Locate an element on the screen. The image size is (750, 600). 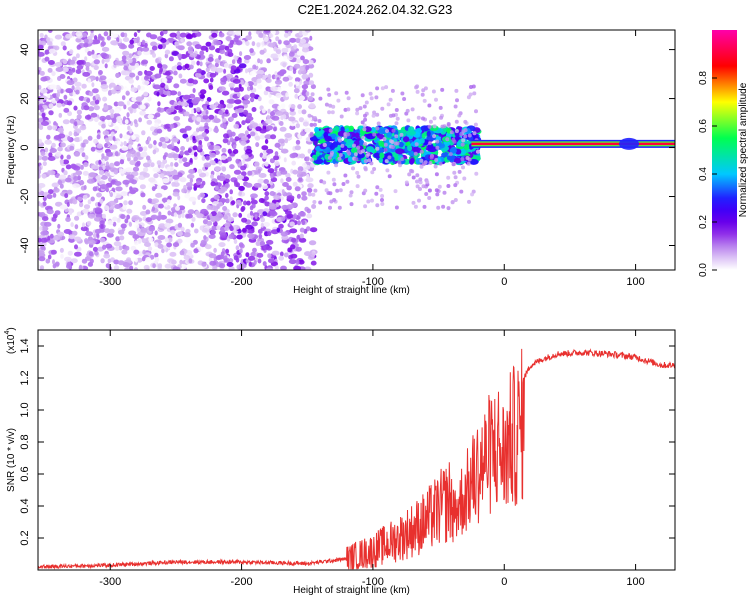
y-tick-label: 0 is located at coordinates (25, 147).